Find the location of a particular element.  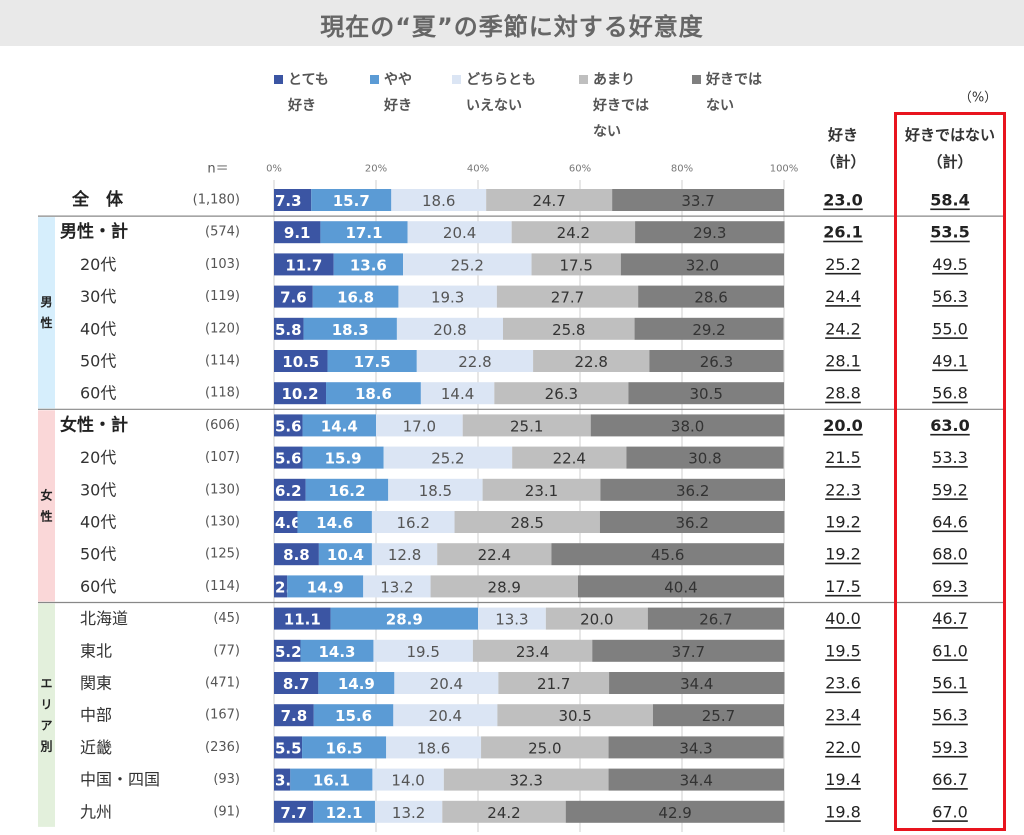

bar-value-label: 7.8 is located at coordinates (294, 716).